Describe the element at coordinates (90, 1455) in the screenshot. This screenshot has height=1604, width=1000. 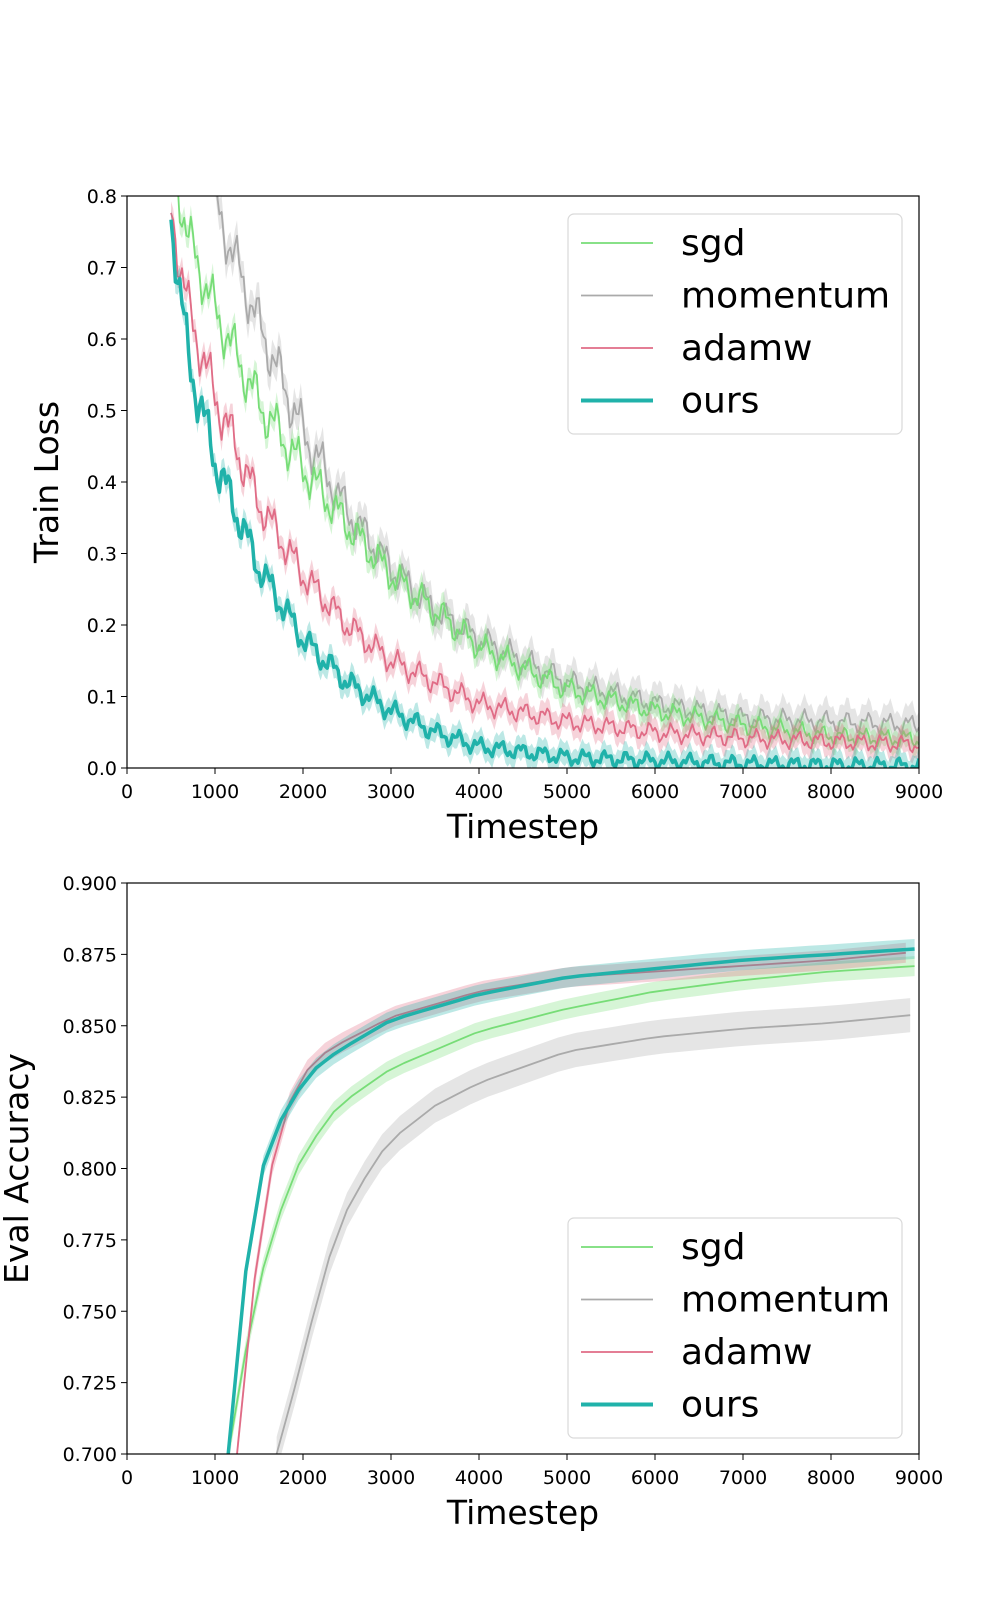
I see `y-tick-label: 0.700` at that location.